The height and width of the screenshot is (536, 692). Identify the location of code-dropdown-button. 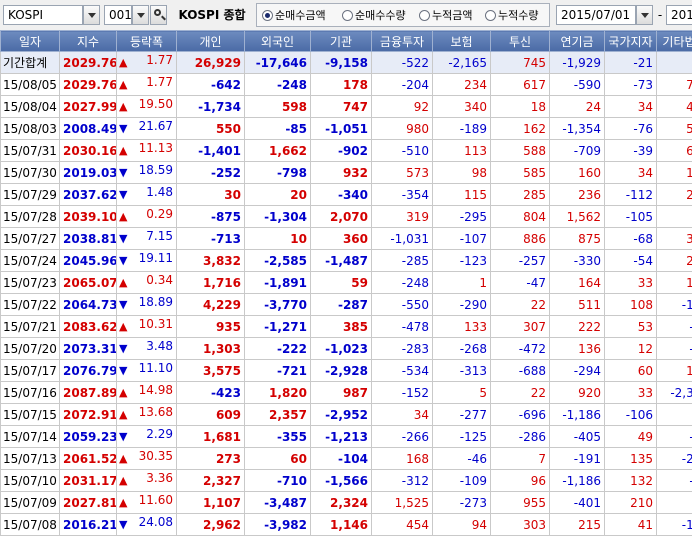
(140, 15).